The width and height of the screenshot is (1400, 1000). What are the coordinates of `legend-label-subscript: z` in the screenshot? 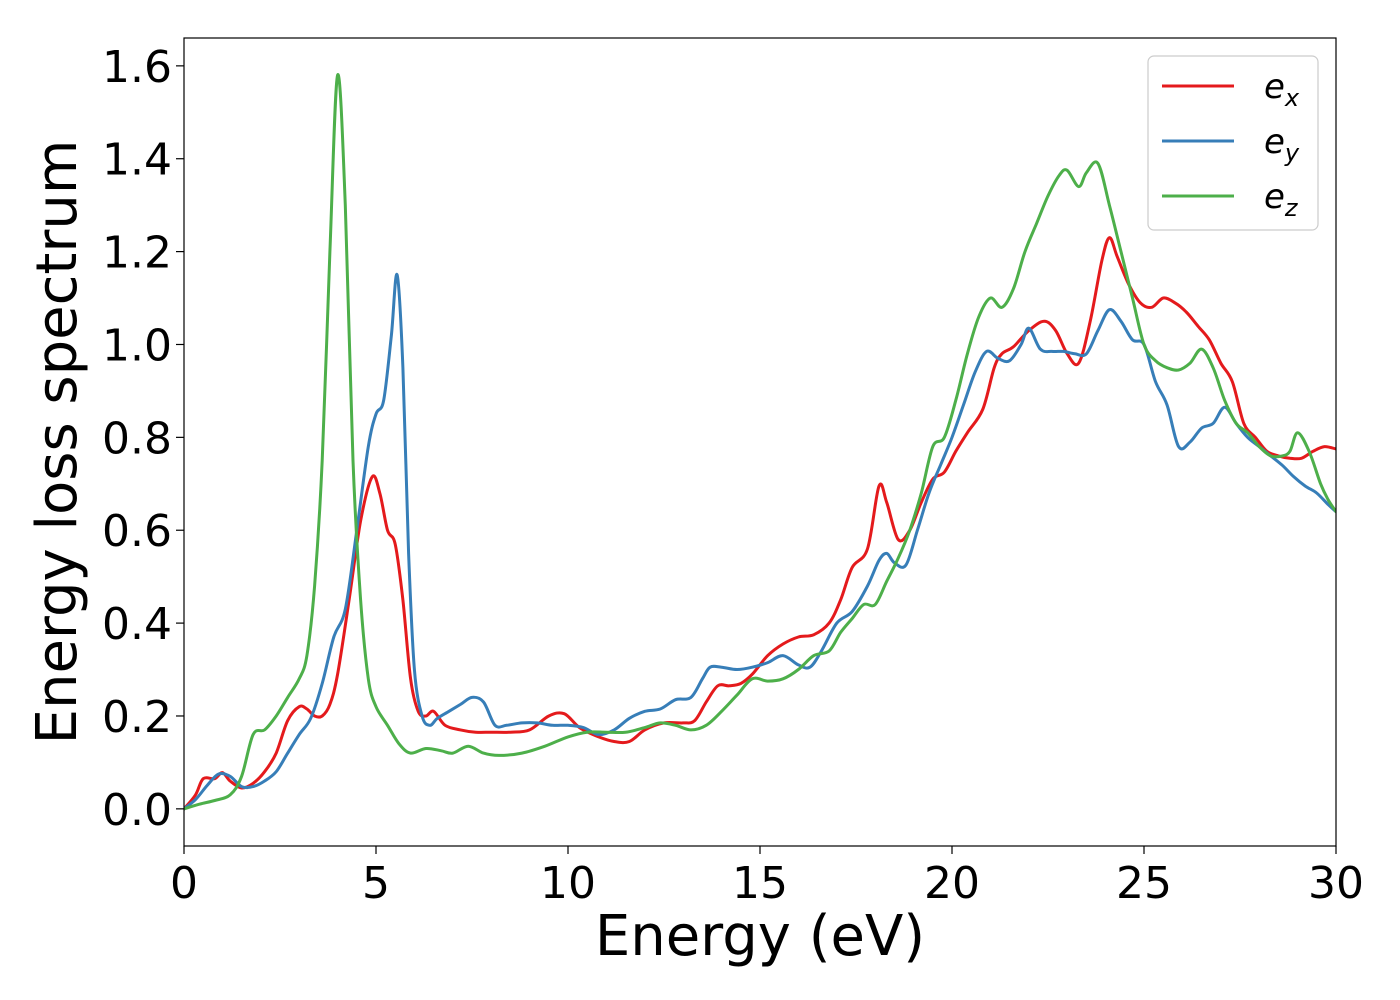 It's located at (1291, 208).